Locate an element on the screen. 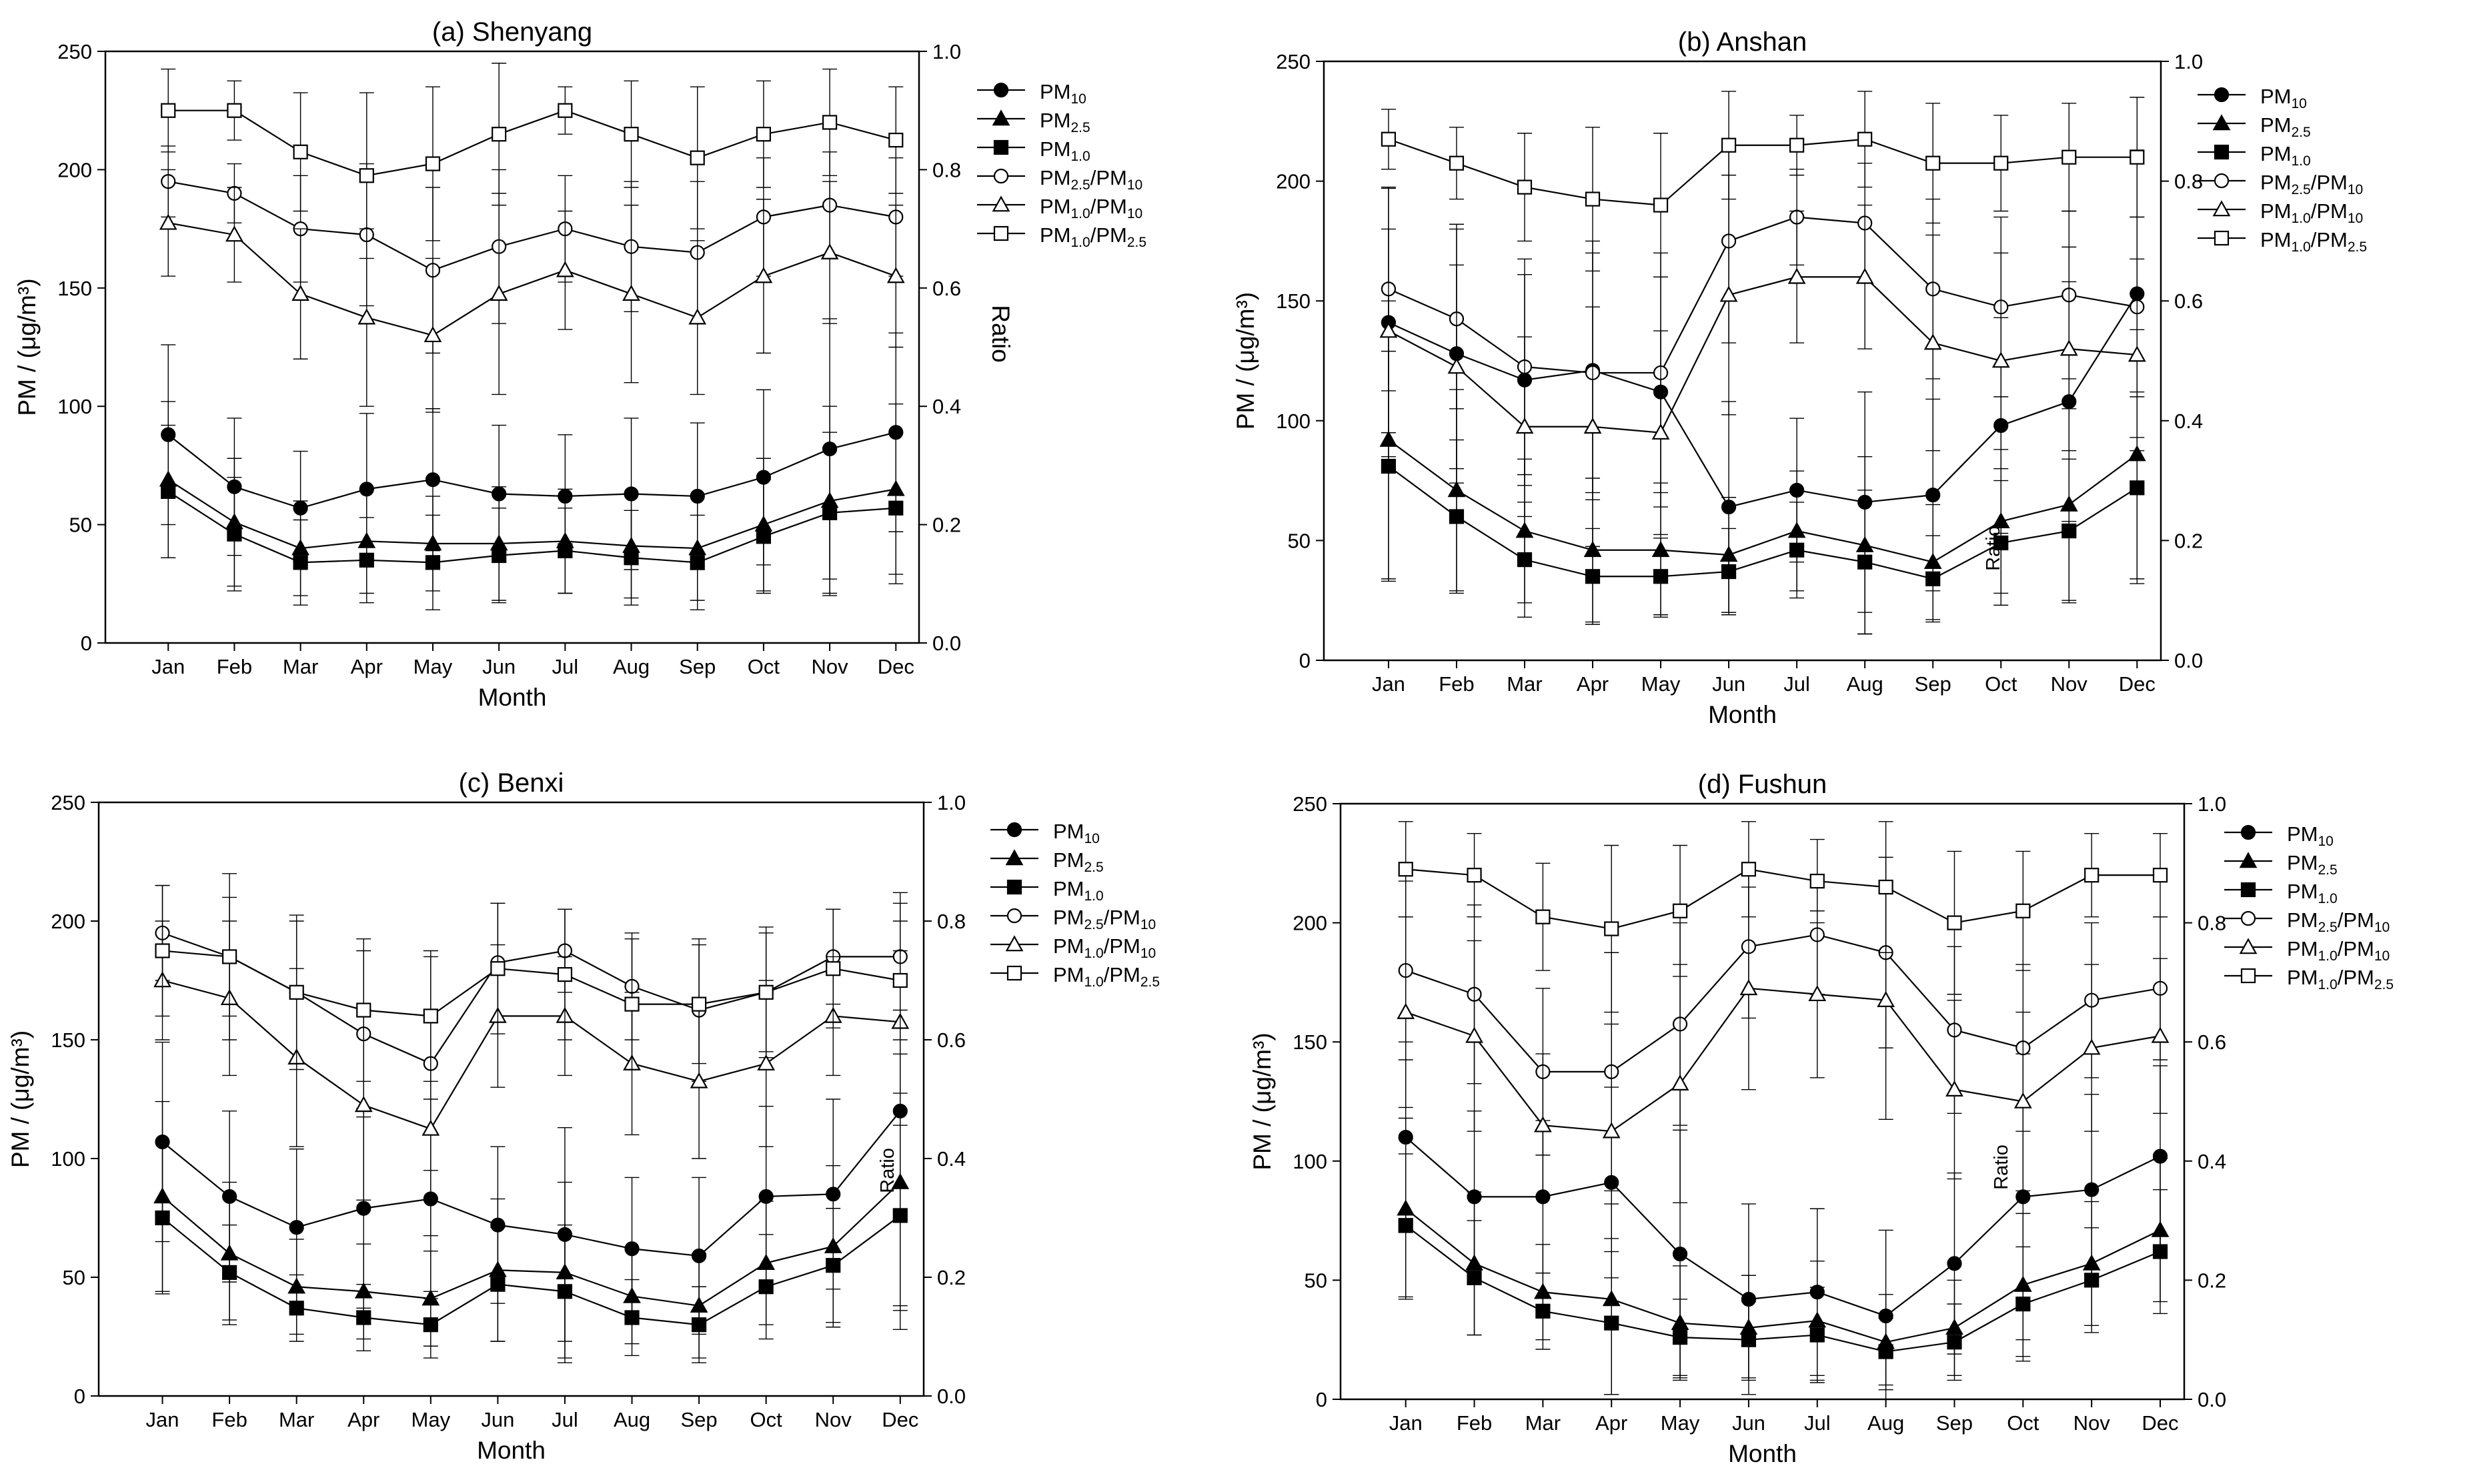 The image size is (2471, 1484). legend-label: PM1.0 is located at coordinates (2285, 155).